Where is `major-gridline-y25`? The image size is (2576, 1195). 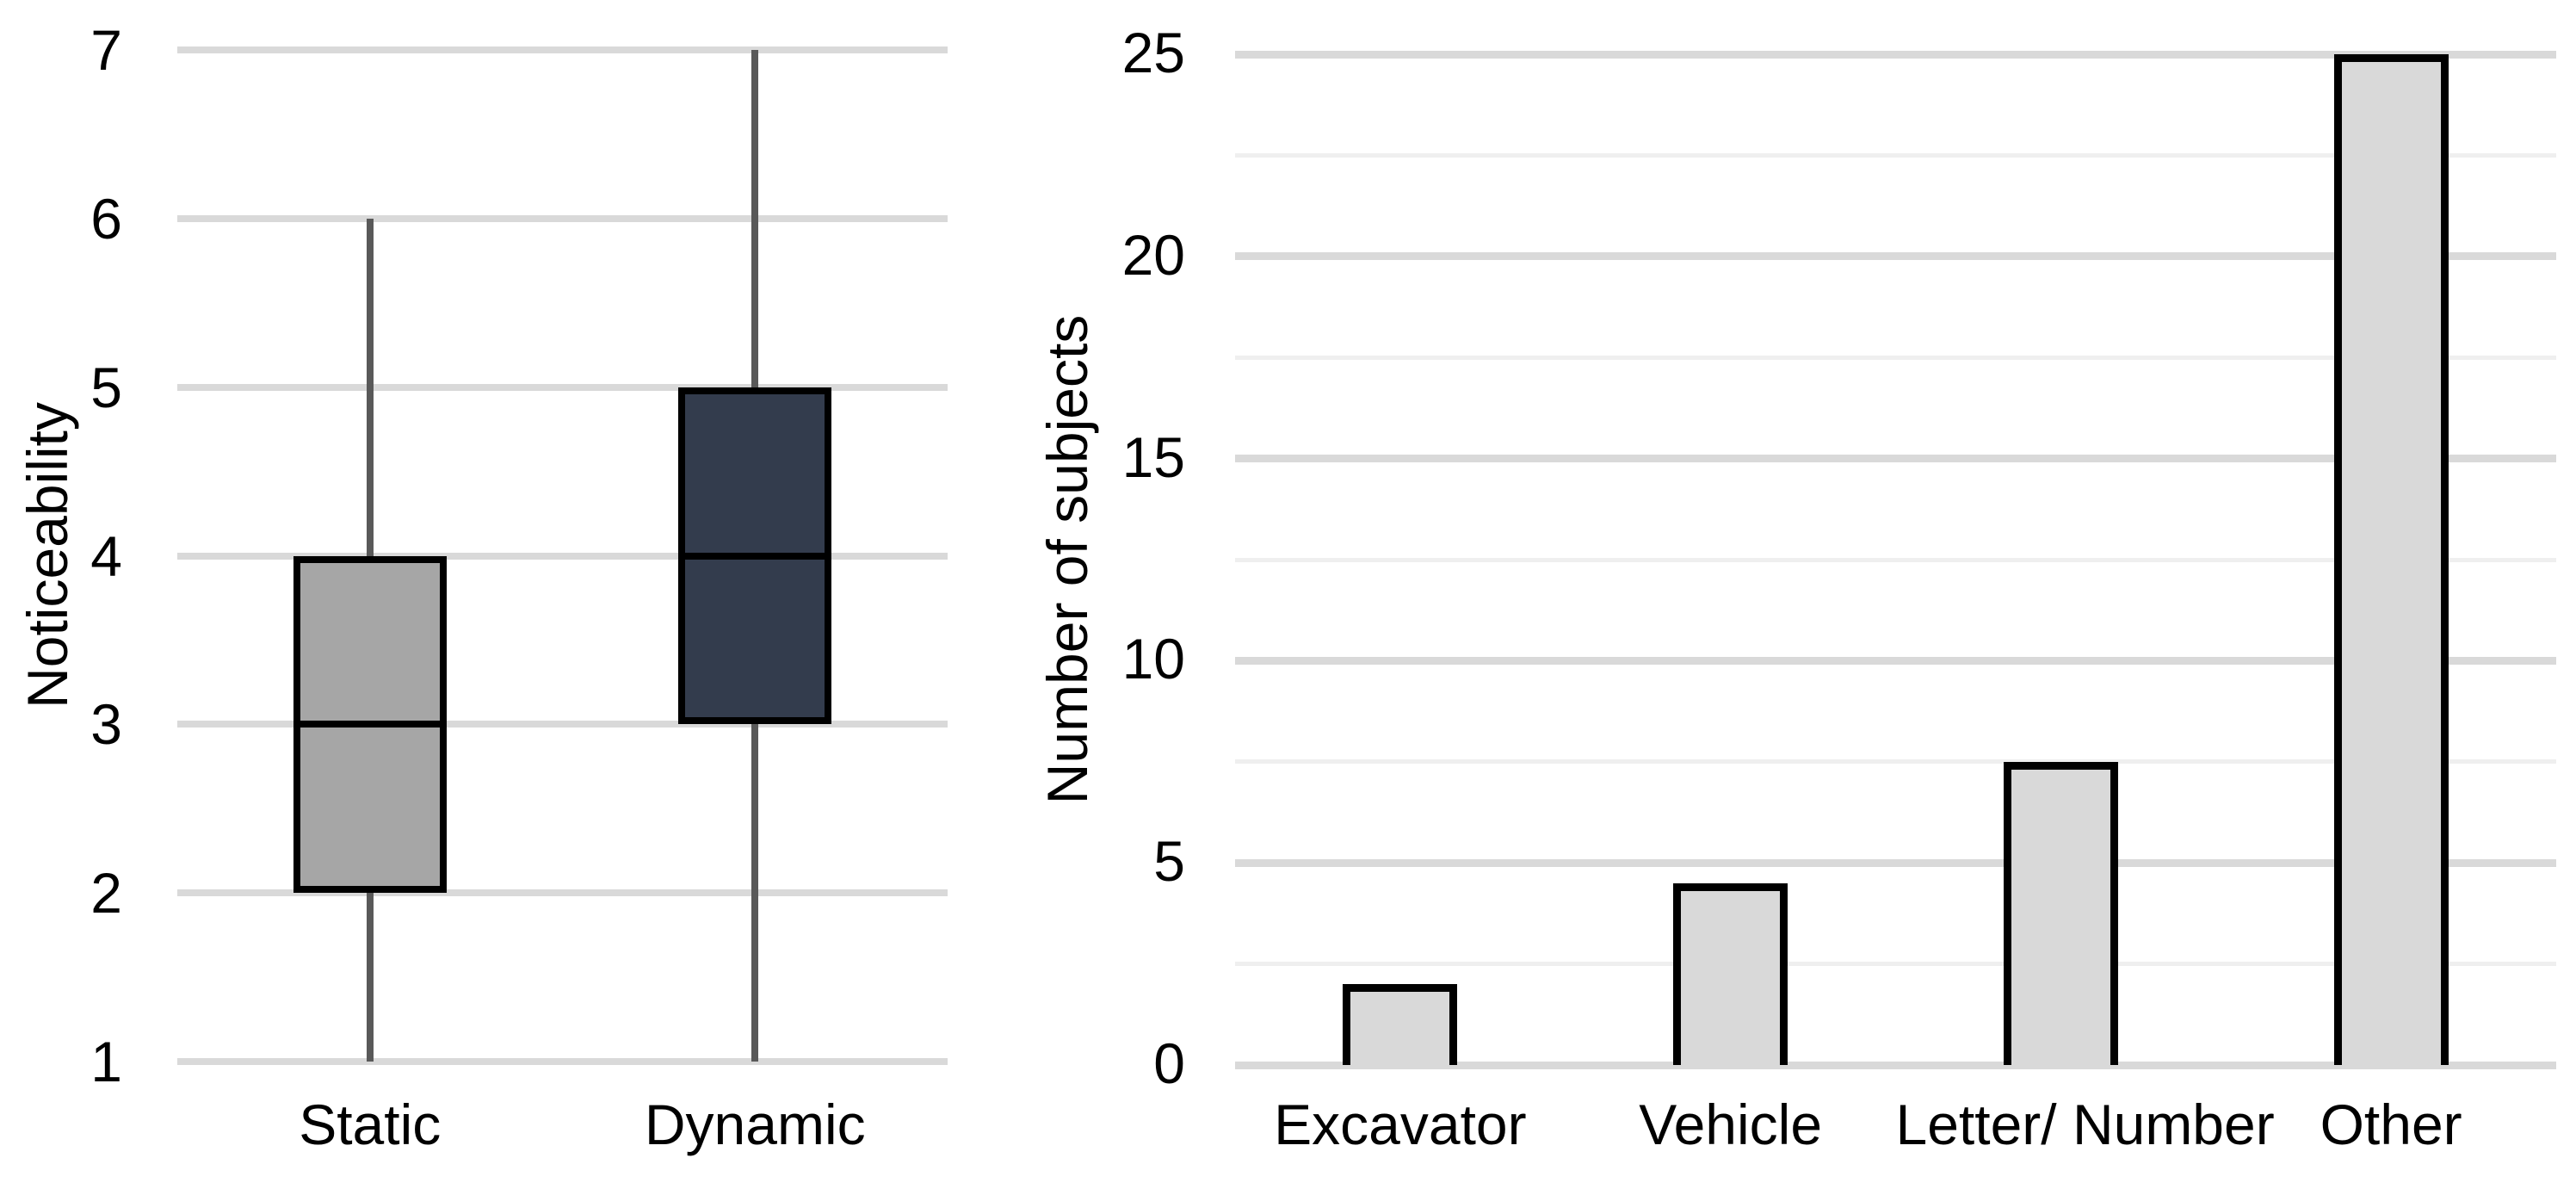
major-gridline-y25 is located at coordinates (1895, 54).